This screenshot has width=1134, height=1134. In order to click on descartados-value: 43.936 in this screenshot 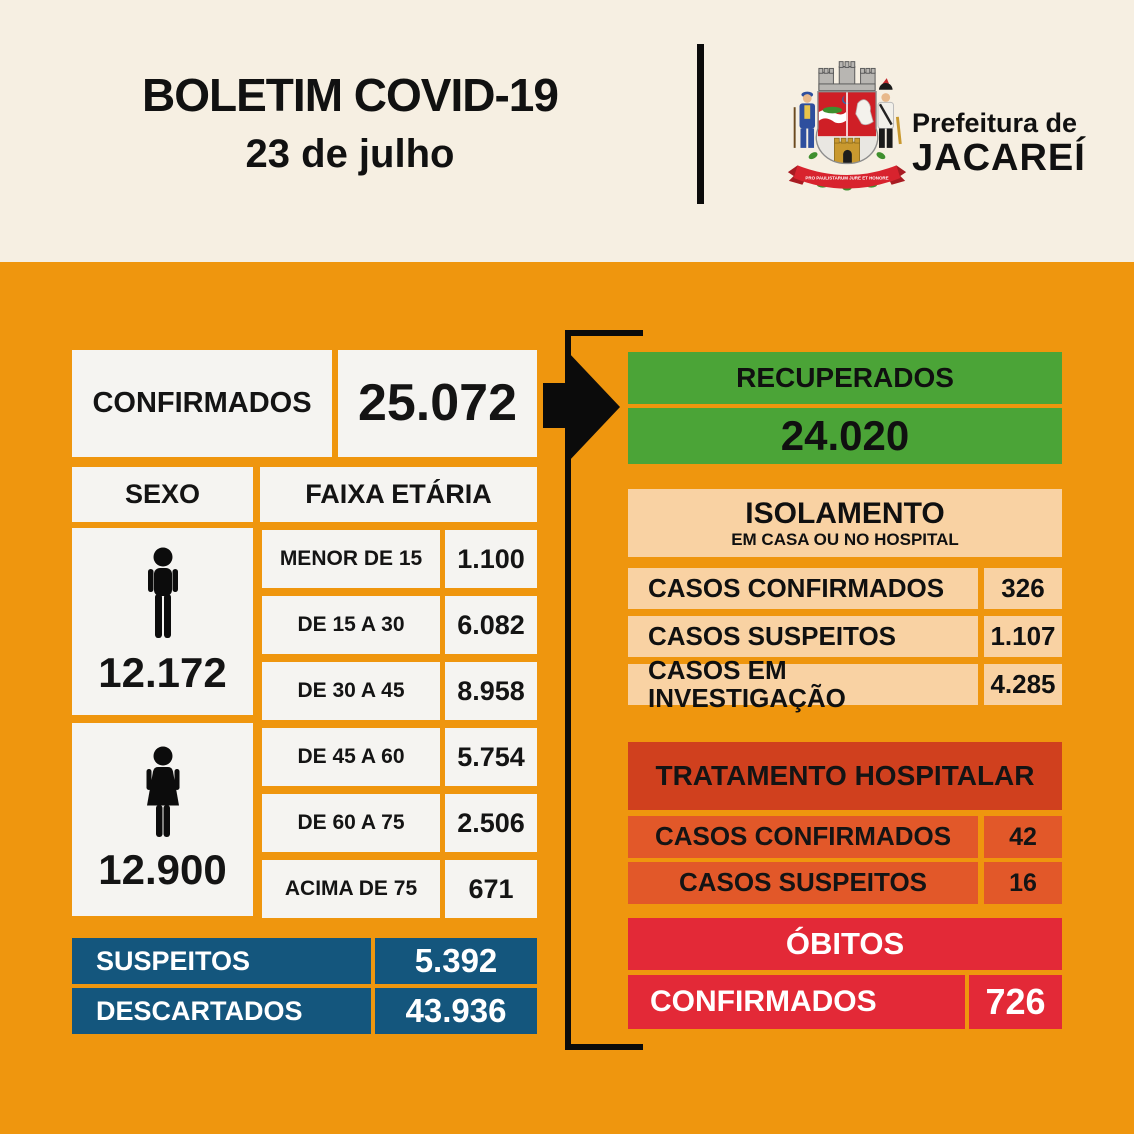, I will do `click(456, 1011)`.